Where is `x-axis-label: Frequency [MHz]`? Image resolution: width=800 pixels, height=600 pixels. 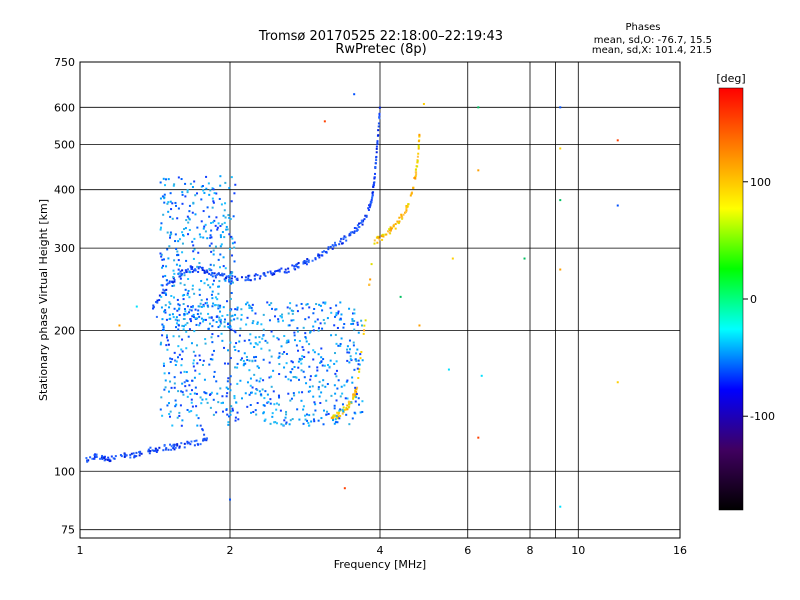
x-axis-label: Frequency [MHz] is located at coordinates (380, 564).